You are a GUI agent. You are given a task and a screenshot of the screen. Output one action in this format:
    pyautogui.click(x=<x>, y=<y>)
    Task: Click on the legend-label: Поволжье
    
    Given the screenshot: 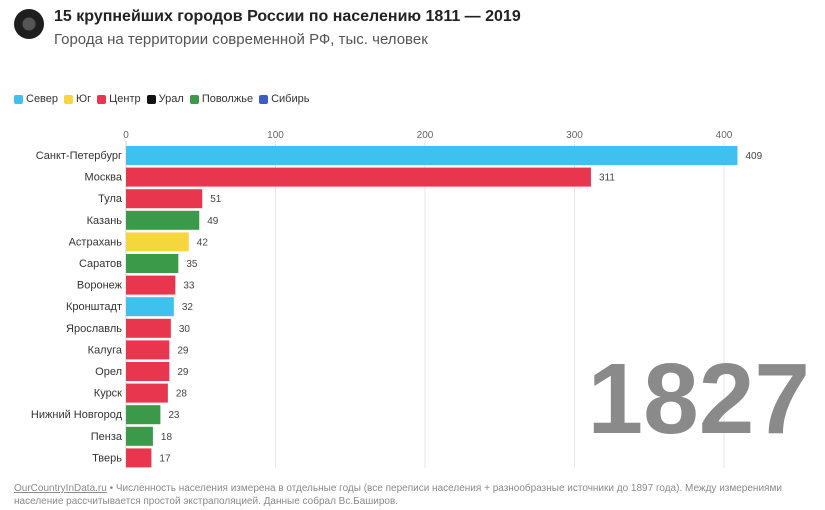 What is the action you would take?
    pyautogui.click(x=227, y=99)
    